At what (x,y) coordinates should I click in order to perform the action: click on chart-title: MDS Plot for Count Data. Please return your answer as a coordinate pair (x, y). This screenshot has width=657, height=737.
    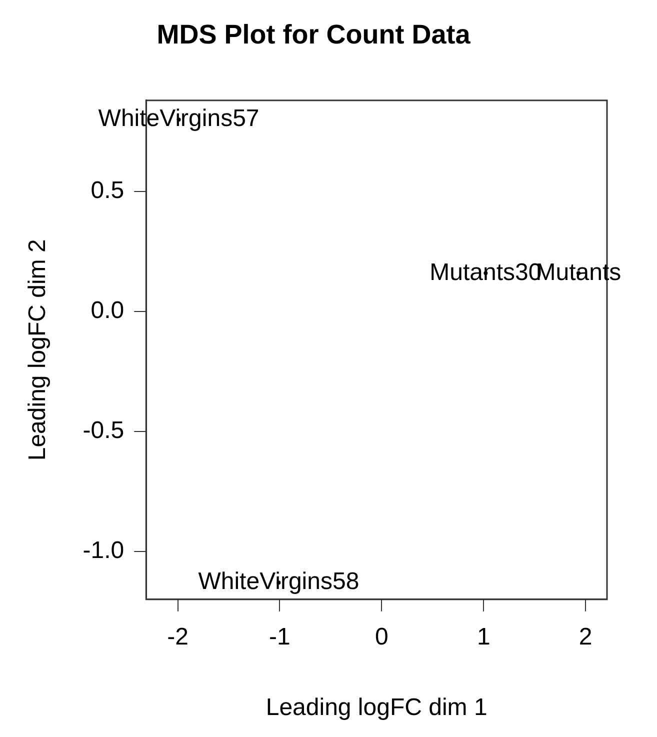
    Looking at the image, I should click on (314, 35).